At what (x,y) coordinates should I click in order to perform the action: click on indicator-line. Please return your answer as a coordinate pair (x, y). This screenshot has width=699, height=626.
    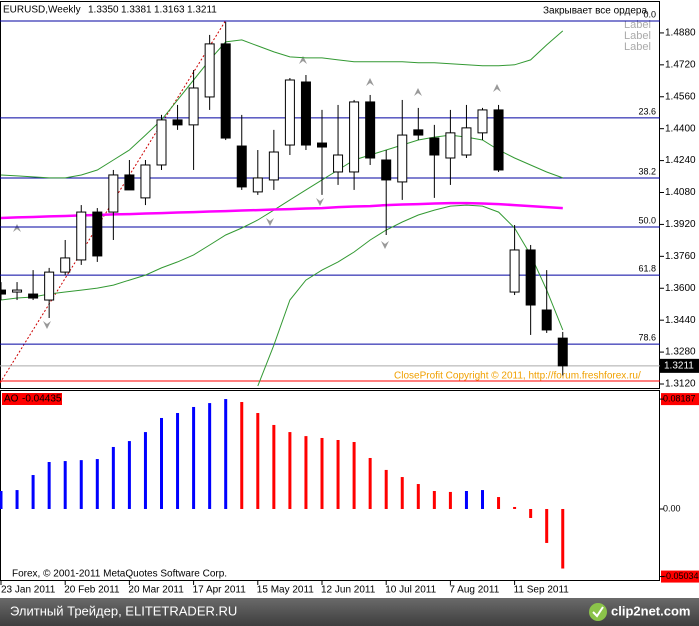
    Looking at the image, I should click on (410, 295).